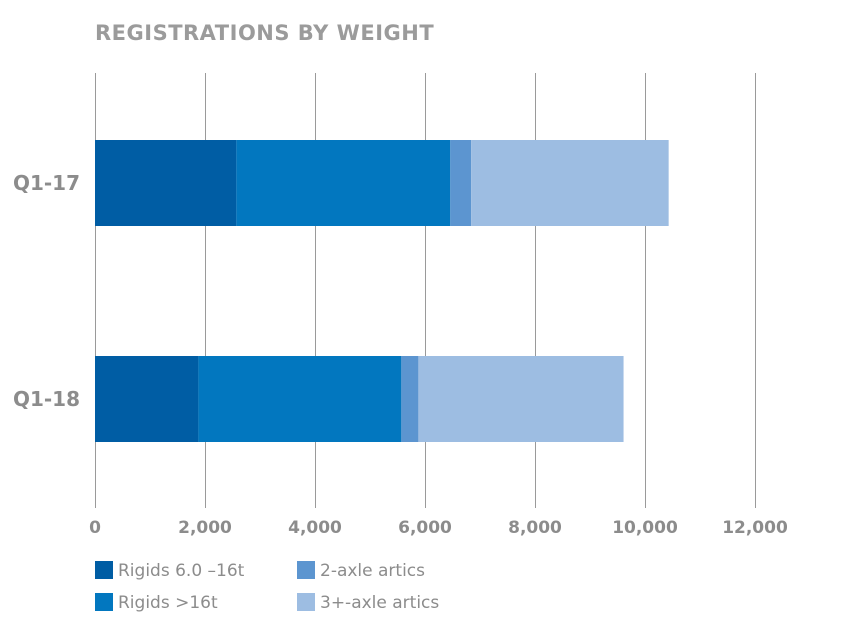  What do you see at coordinates (645, 528) in the screenshot?
I see `x-tick-label-5: 10,000` at bounding box center [645, 528].